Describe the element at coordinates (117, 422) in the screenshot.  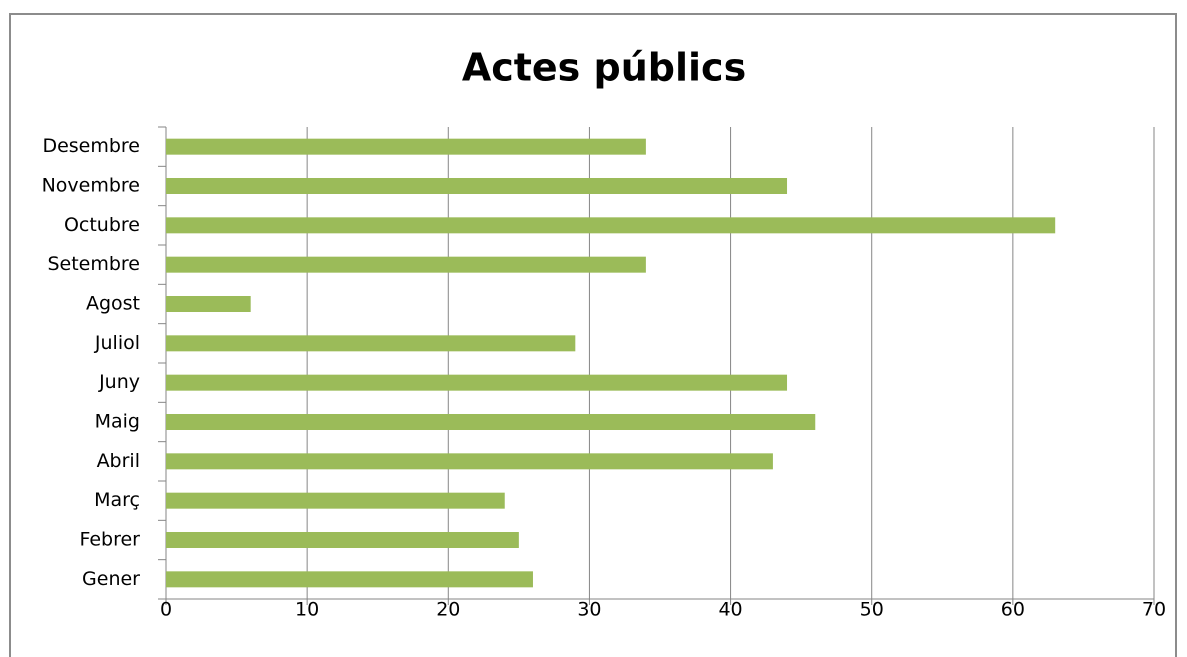
I see `y-tick-label: Maig` at that location.